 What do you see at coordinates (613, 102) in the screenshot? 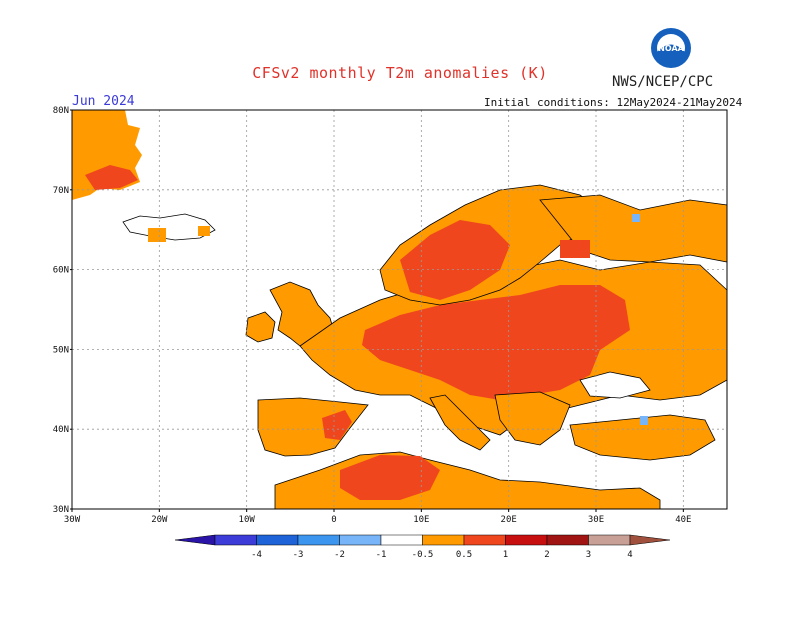
I see `initial-conditions-label: Initial conditions: 12May2024-21May2024` at bounding box center [613, 102].